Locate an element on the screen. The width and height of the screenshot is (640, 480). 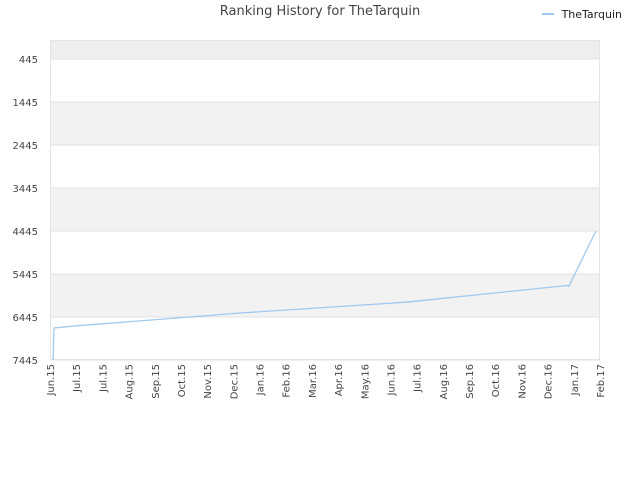
y-tick-label: 7445 is located at coordinates (25, 361).